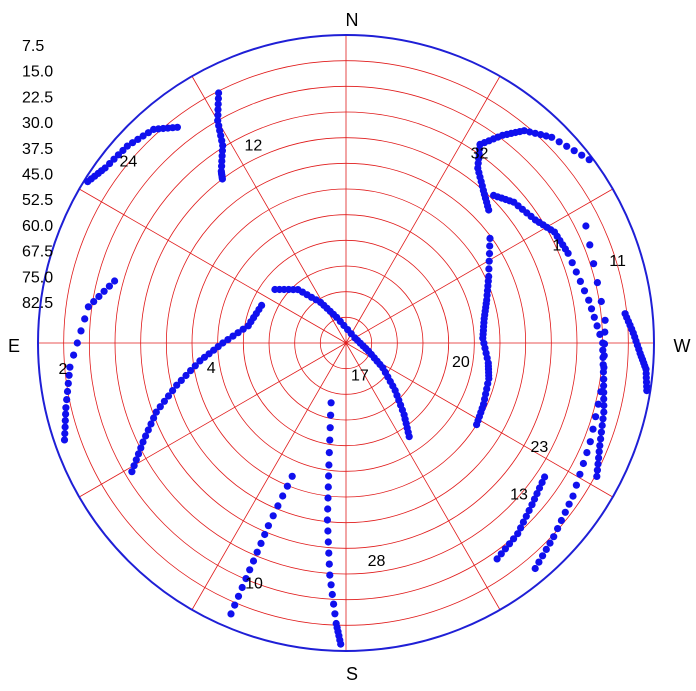  I want to click on satellite-label-4: 4, so click(211, 368).